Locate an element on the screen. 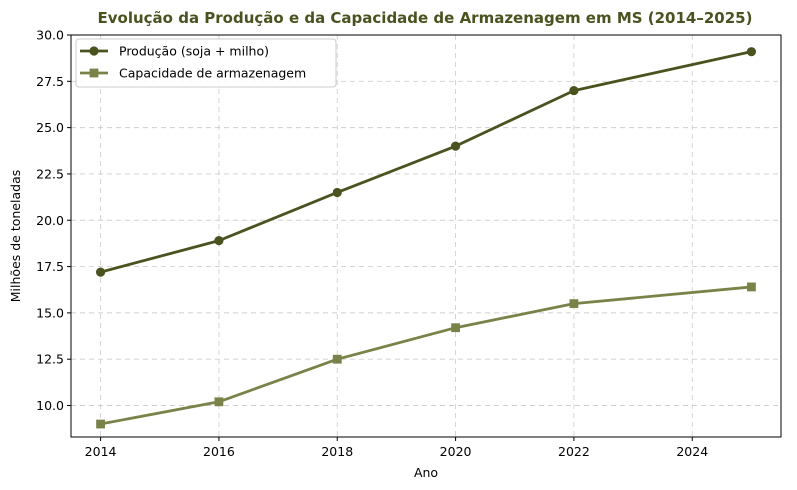  x-tick-label: 2016 is located at coordinates (219, 451).